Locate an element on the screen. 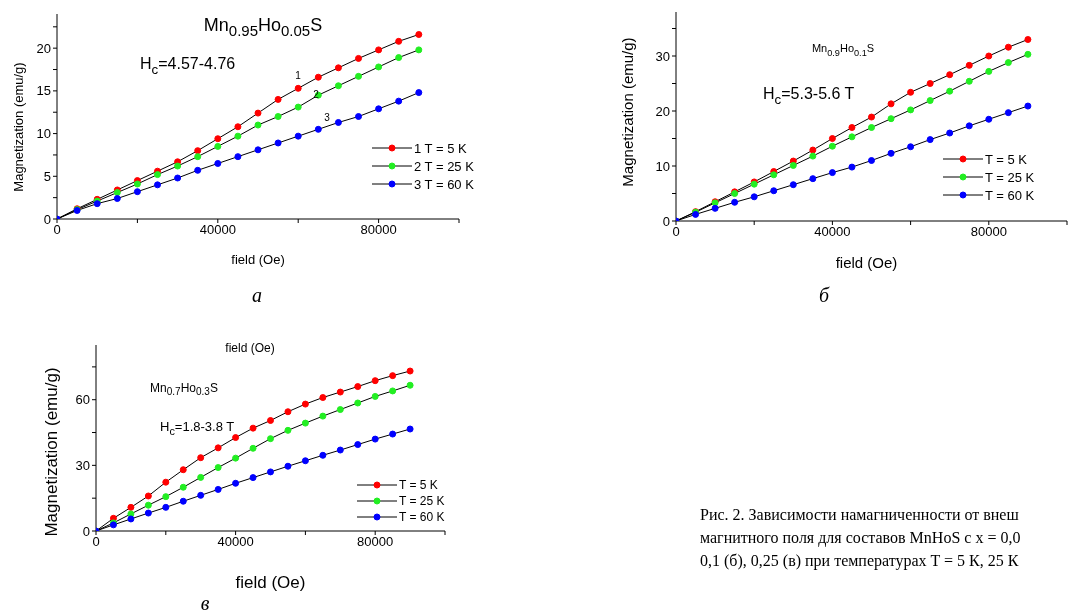  text: a is located at coordinates (257, 295).